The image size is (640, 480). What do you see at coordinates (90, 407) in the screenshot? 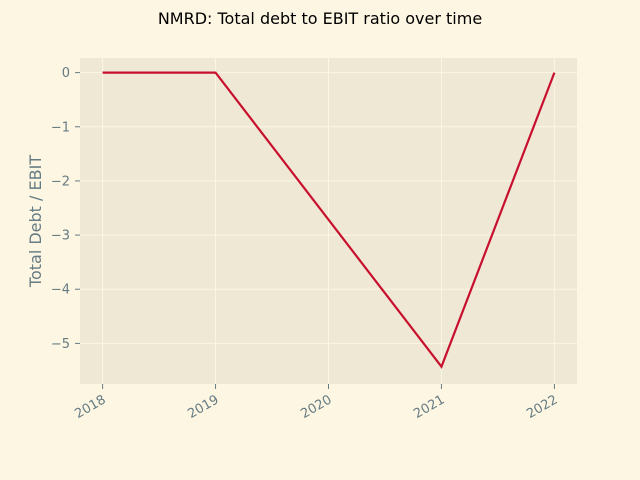
I see `x-tick-label: 2018` at bounding box center [90, 407].